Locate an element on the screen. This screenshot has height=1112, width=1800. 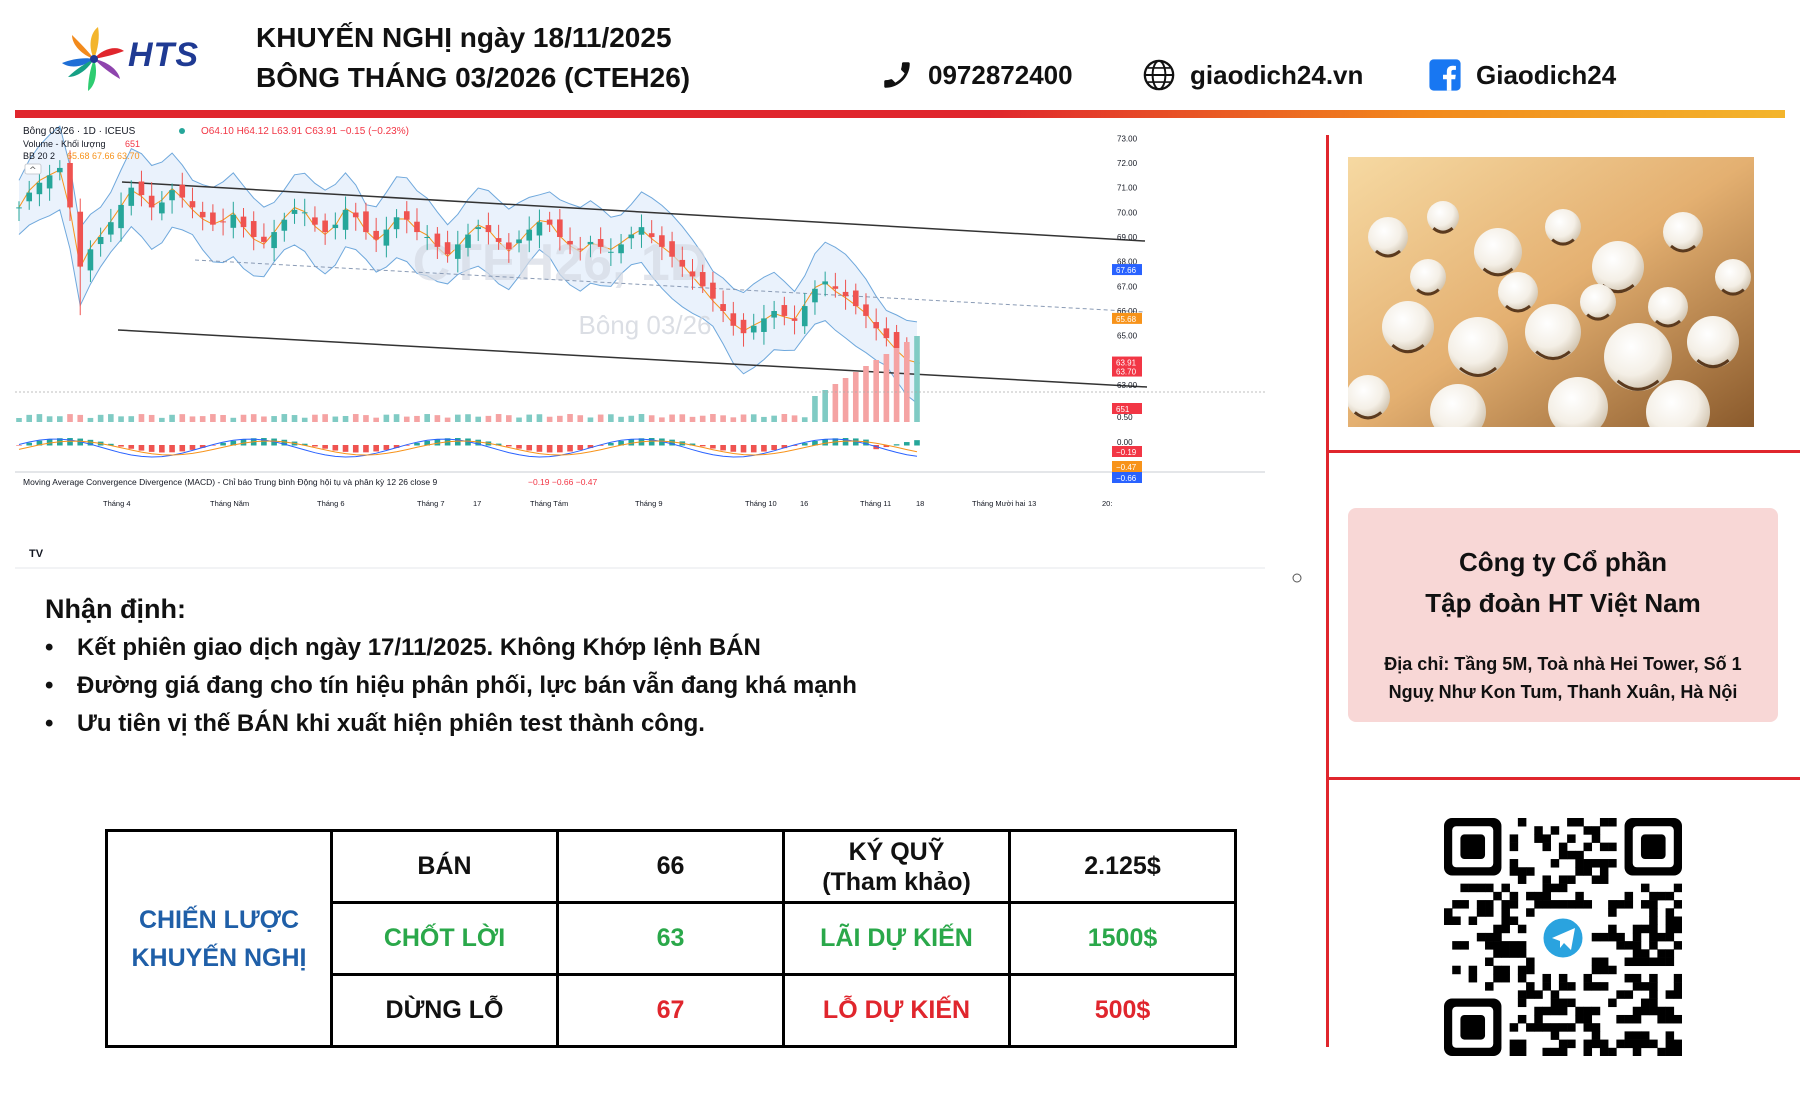
time-tick-label: 20: is located at coordinates (1107, 503).